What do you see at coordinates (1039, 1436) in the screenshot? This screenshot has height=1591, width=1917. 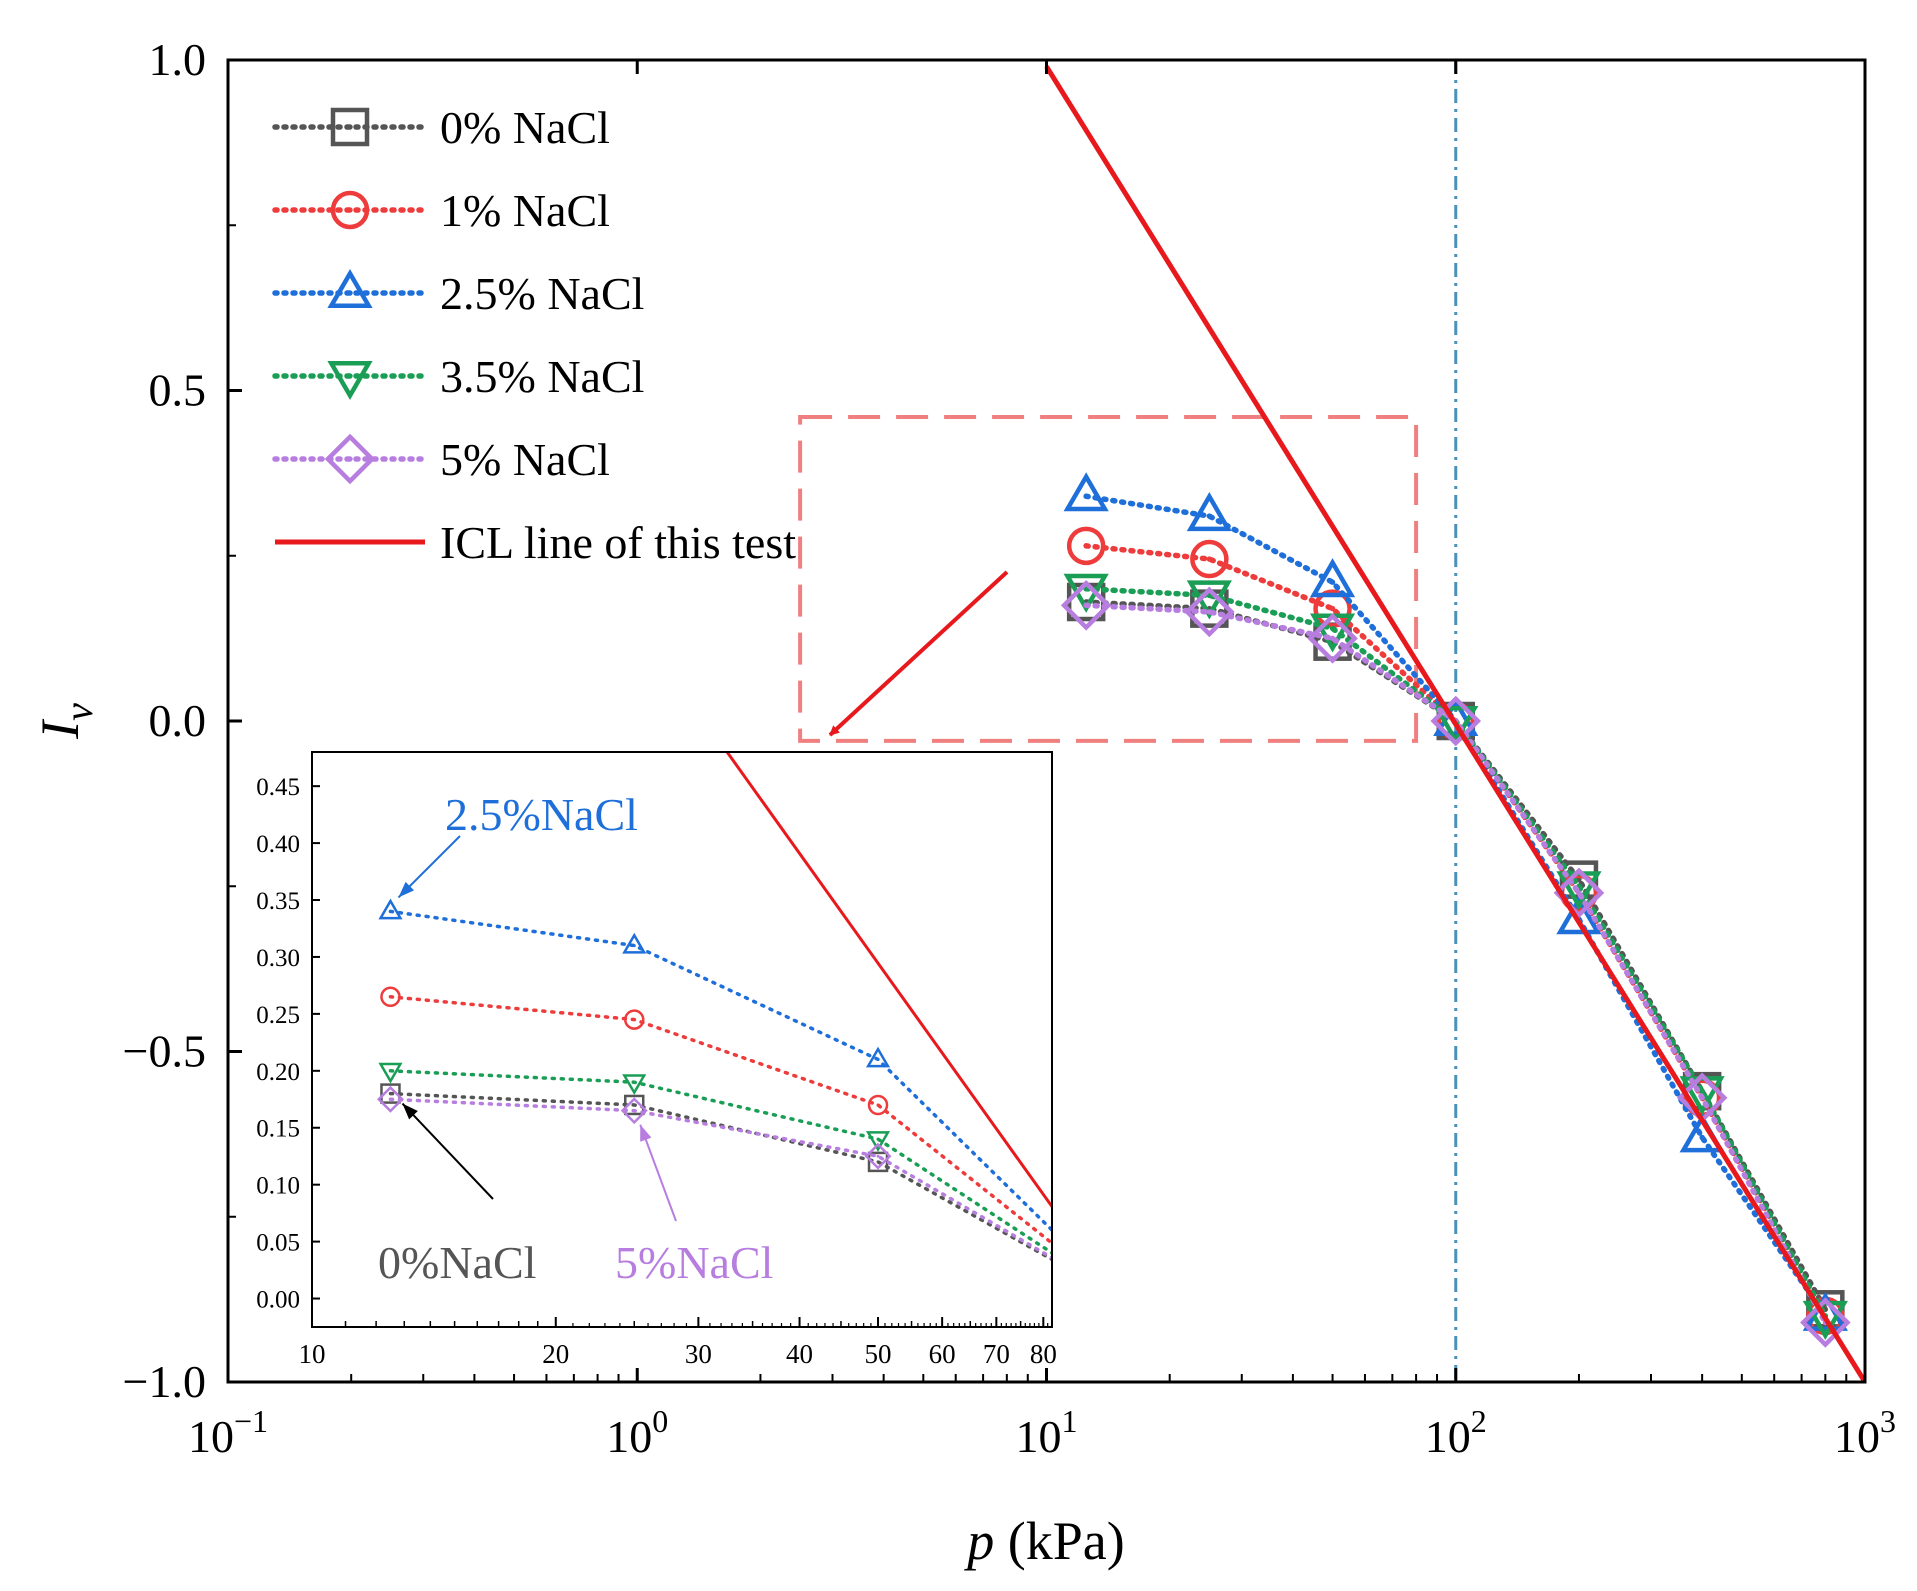 I see `main-x-tick-base-2: 10` at bounding box center [1039, 1436].